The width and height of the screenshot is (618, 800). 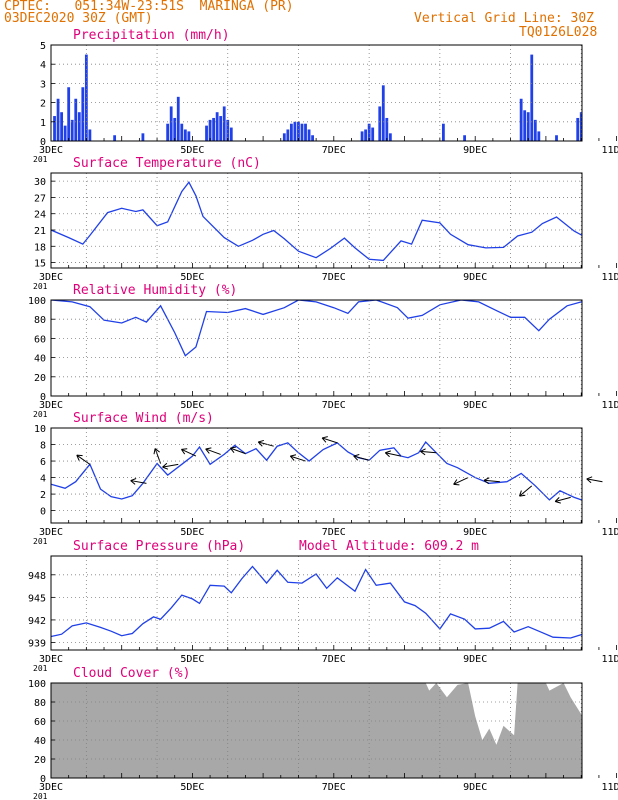 I want to click on y-tick-label: 948, so click(x=37, y=576).